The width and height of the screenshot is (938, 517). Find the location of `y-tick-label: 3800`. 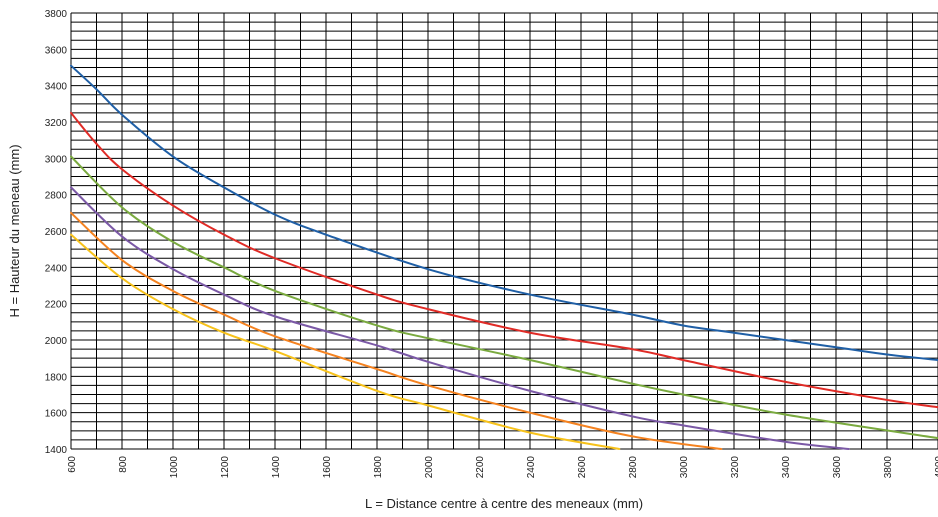

y-tick-label: 3800 is located at coordinates (56, 14).